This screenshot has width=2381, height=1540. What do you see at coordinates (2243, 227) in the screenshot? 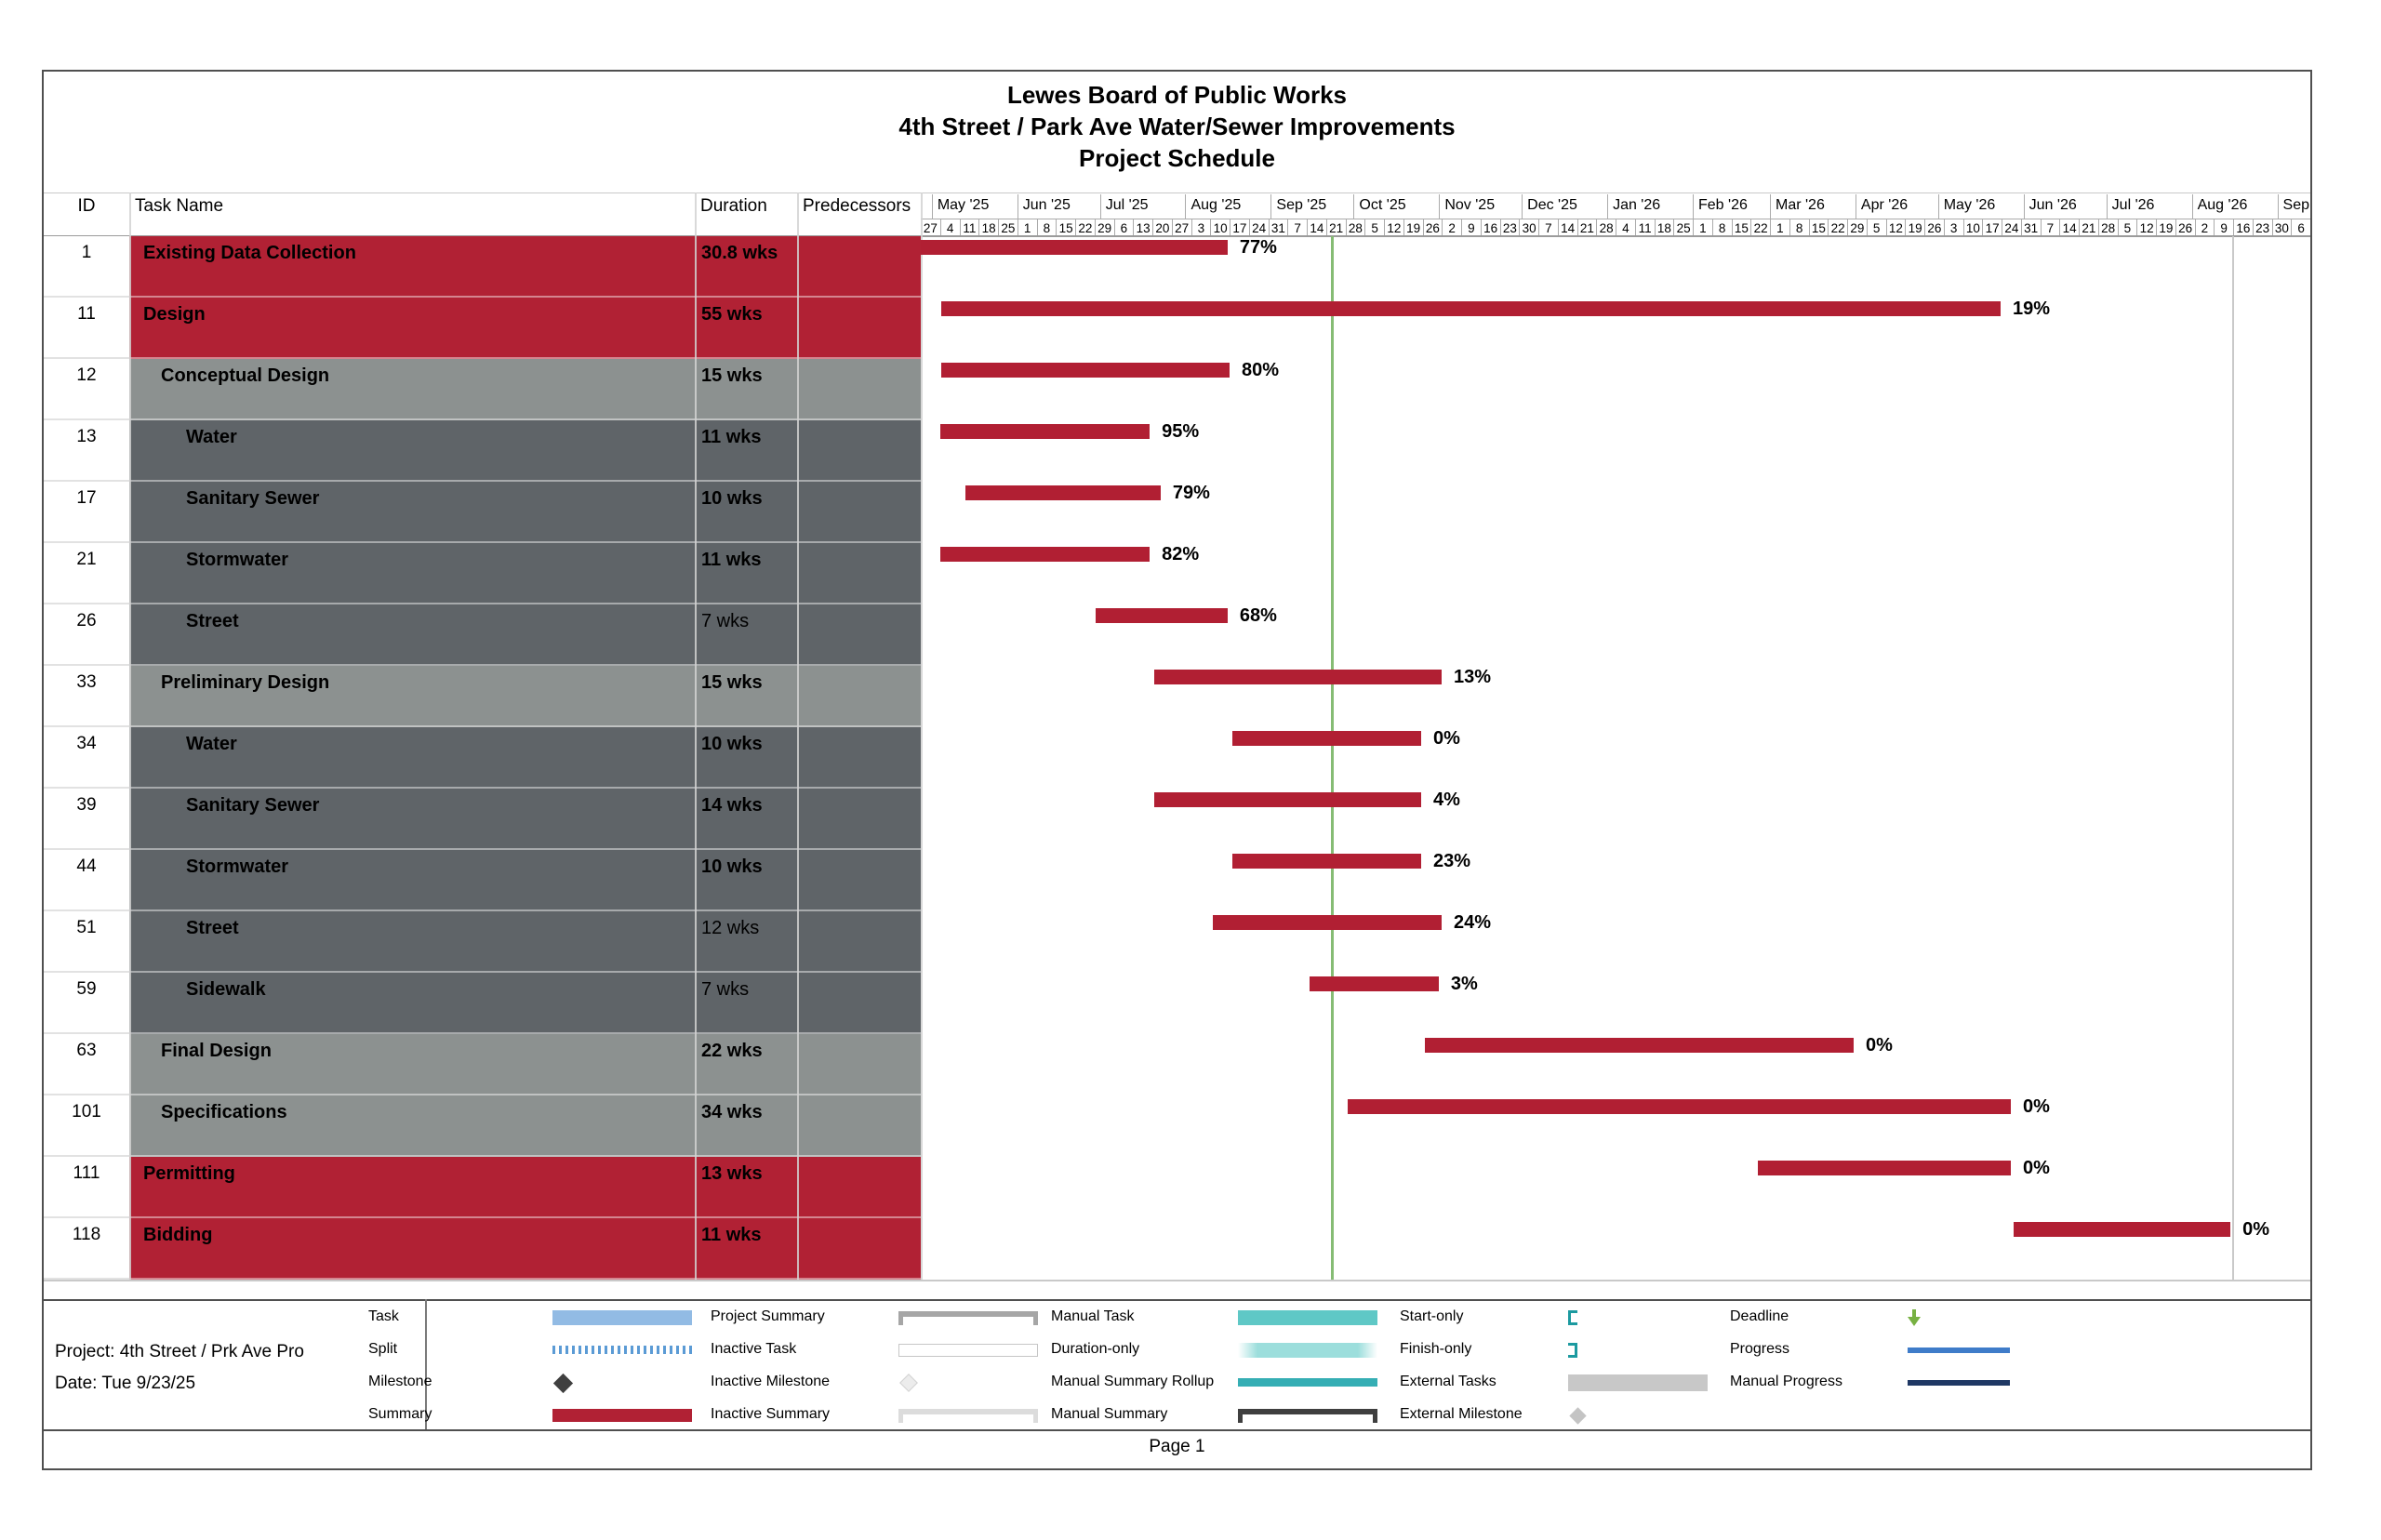
I see `week-tick-cell: 16` at bounding box center [2243, 227].